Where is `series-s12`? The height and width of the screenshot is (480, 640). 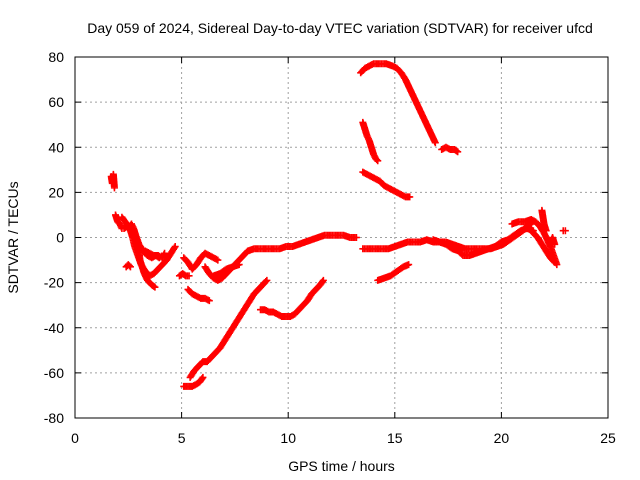
series-s12 is located at coordinates (193, 381).